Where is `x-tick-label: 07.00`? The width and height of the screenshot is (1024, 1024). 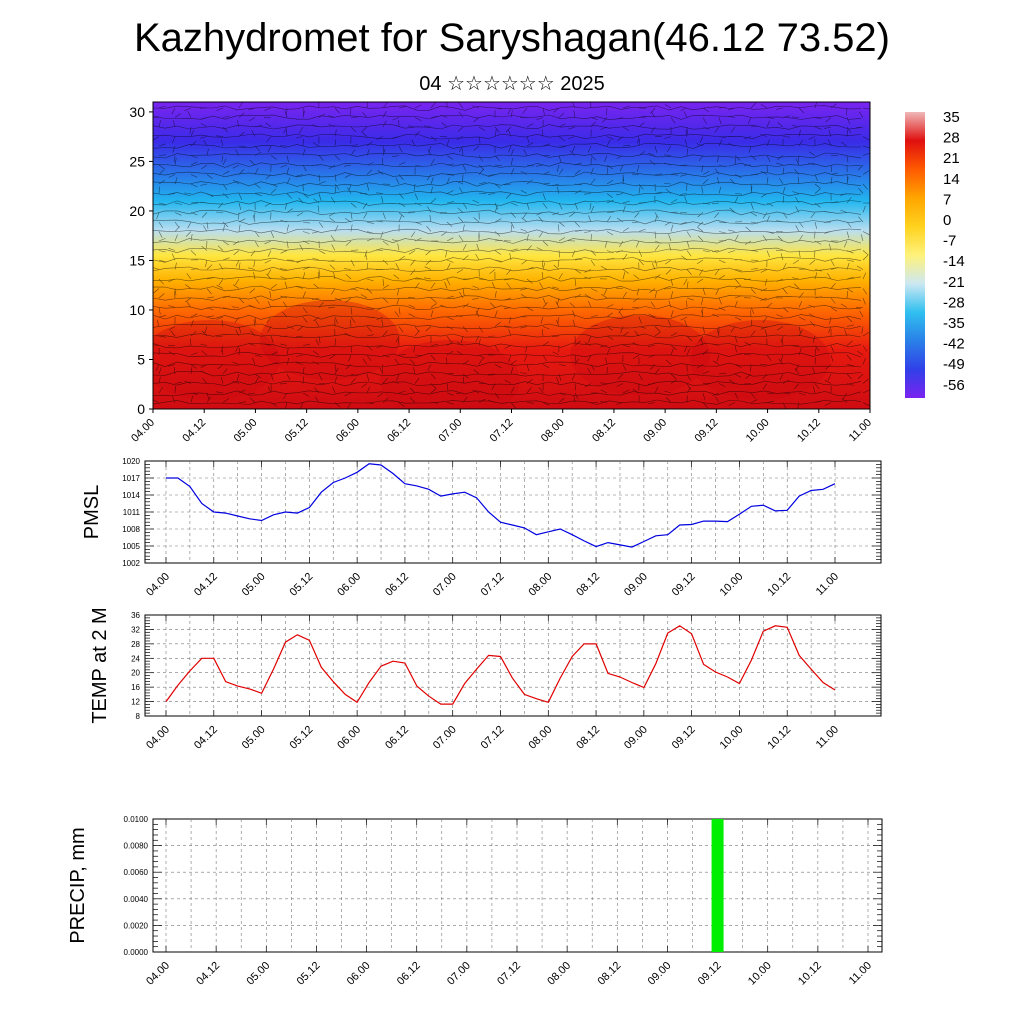
x-tick-label: 07.00 is located at coordinates (459, 974).